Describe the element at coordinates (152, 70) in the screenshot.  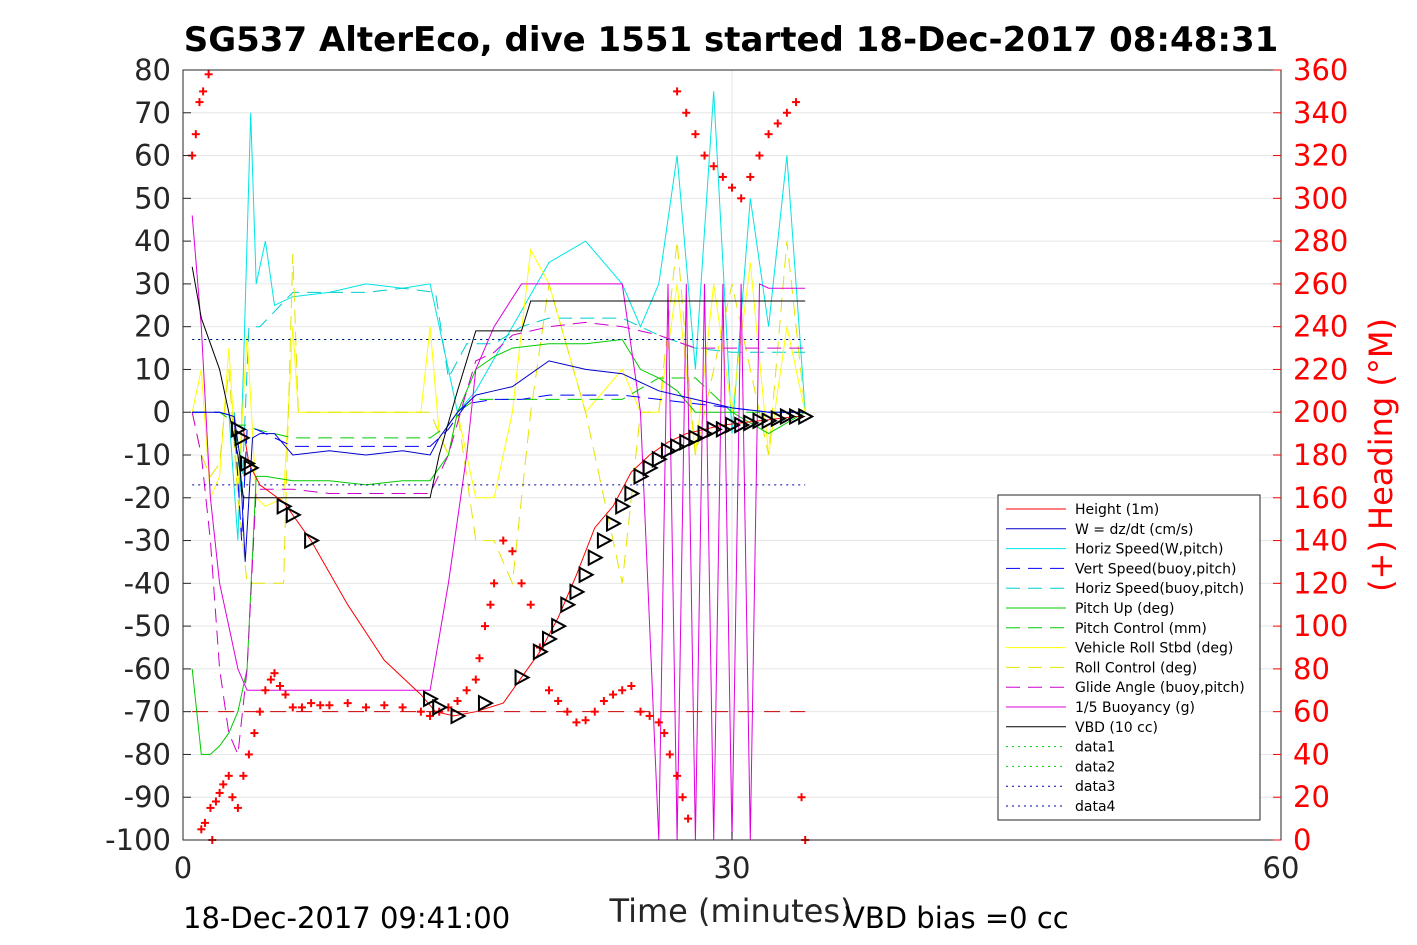
I see `y-tick-label: 80` at that location.